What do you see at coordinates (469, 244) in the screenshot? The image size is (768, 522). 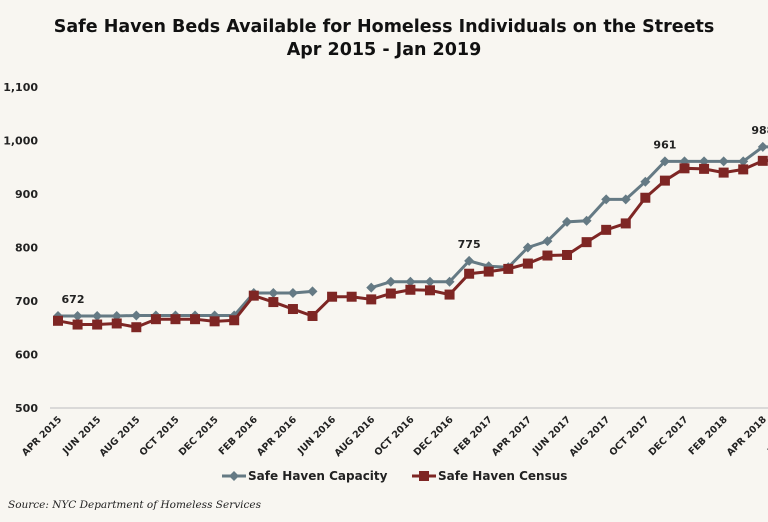 I see `data-label: 775` at bounding box center [469, 244].